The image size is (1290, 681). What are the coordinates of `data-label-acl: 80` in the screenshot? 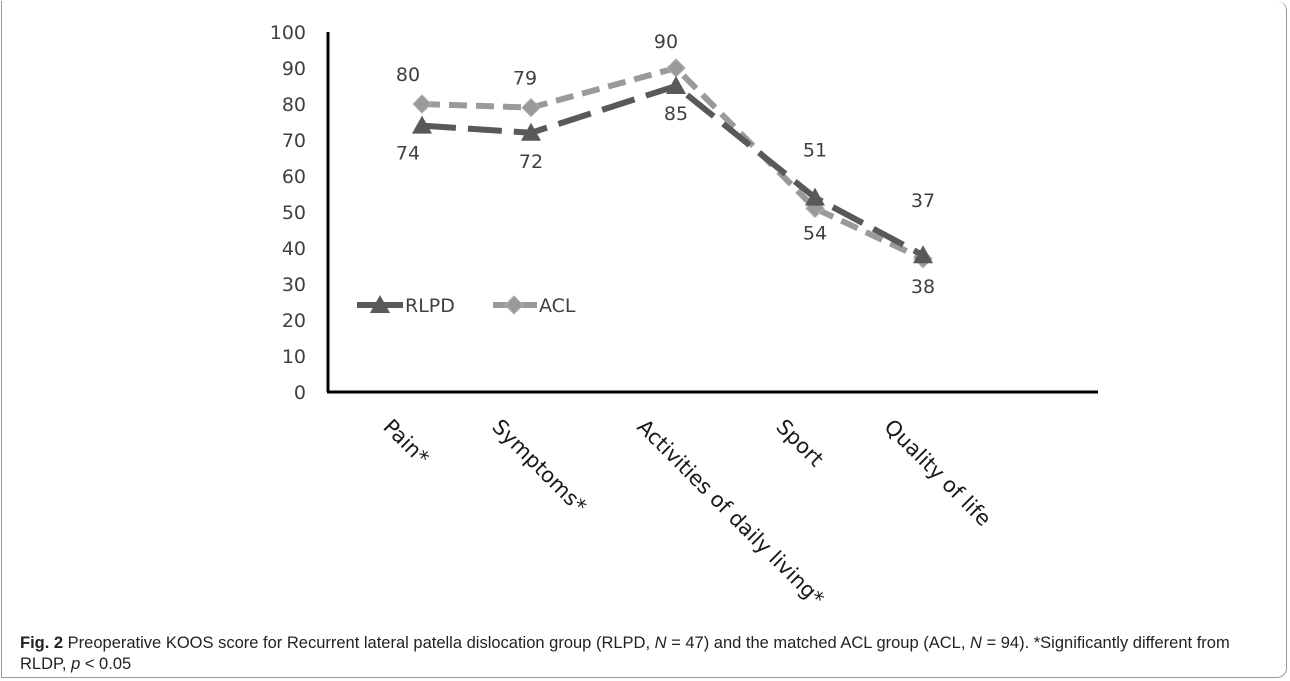 It's located at (408, 75).